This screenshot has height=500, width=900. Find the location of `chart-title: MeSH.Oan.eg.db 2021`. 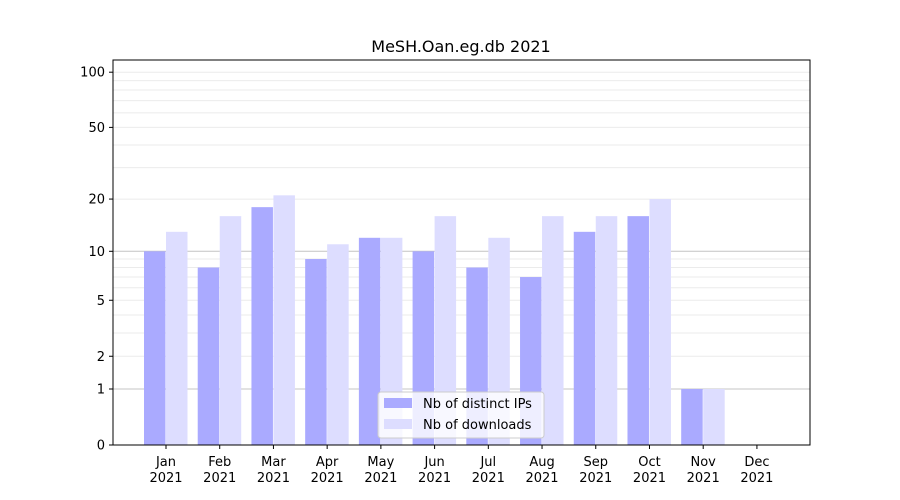

chart-title: MeSH.Oan.eg.db 2021 is located at coordinates (460, 46).